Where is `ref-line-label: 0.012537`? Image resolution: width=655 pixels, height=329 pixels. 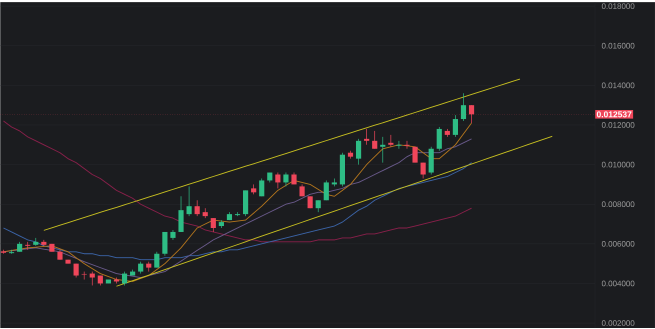 ref-line-label: 0.012537 is located at coordinates (614, 114).